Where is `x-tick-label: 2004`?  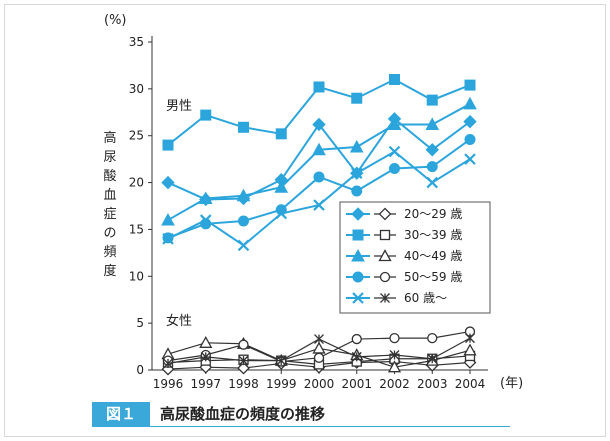 x-tick-label: 2004 is located at coordinates (470, 384).